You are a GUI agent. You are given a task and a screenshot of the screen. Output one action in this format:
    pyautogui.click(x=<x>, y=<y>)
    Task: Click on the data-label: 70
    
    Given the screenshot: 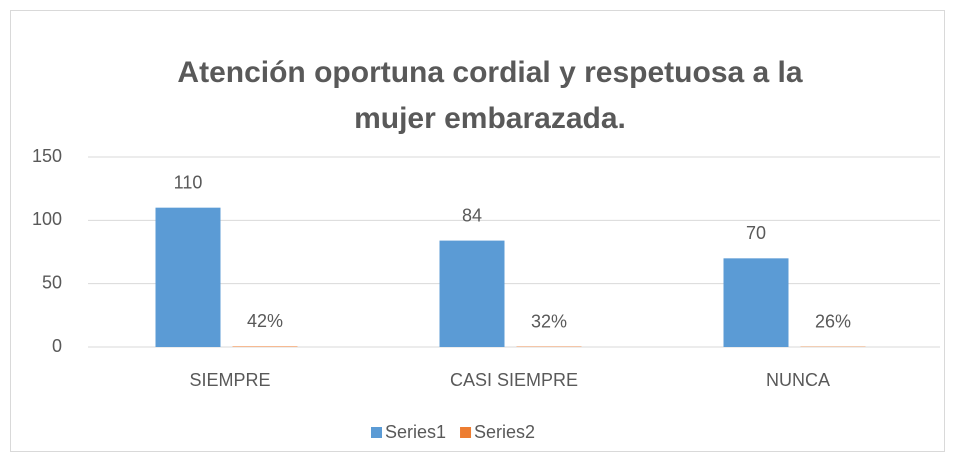 What is the action you would take?
    pyautogui.click(x=756, y=233)
    